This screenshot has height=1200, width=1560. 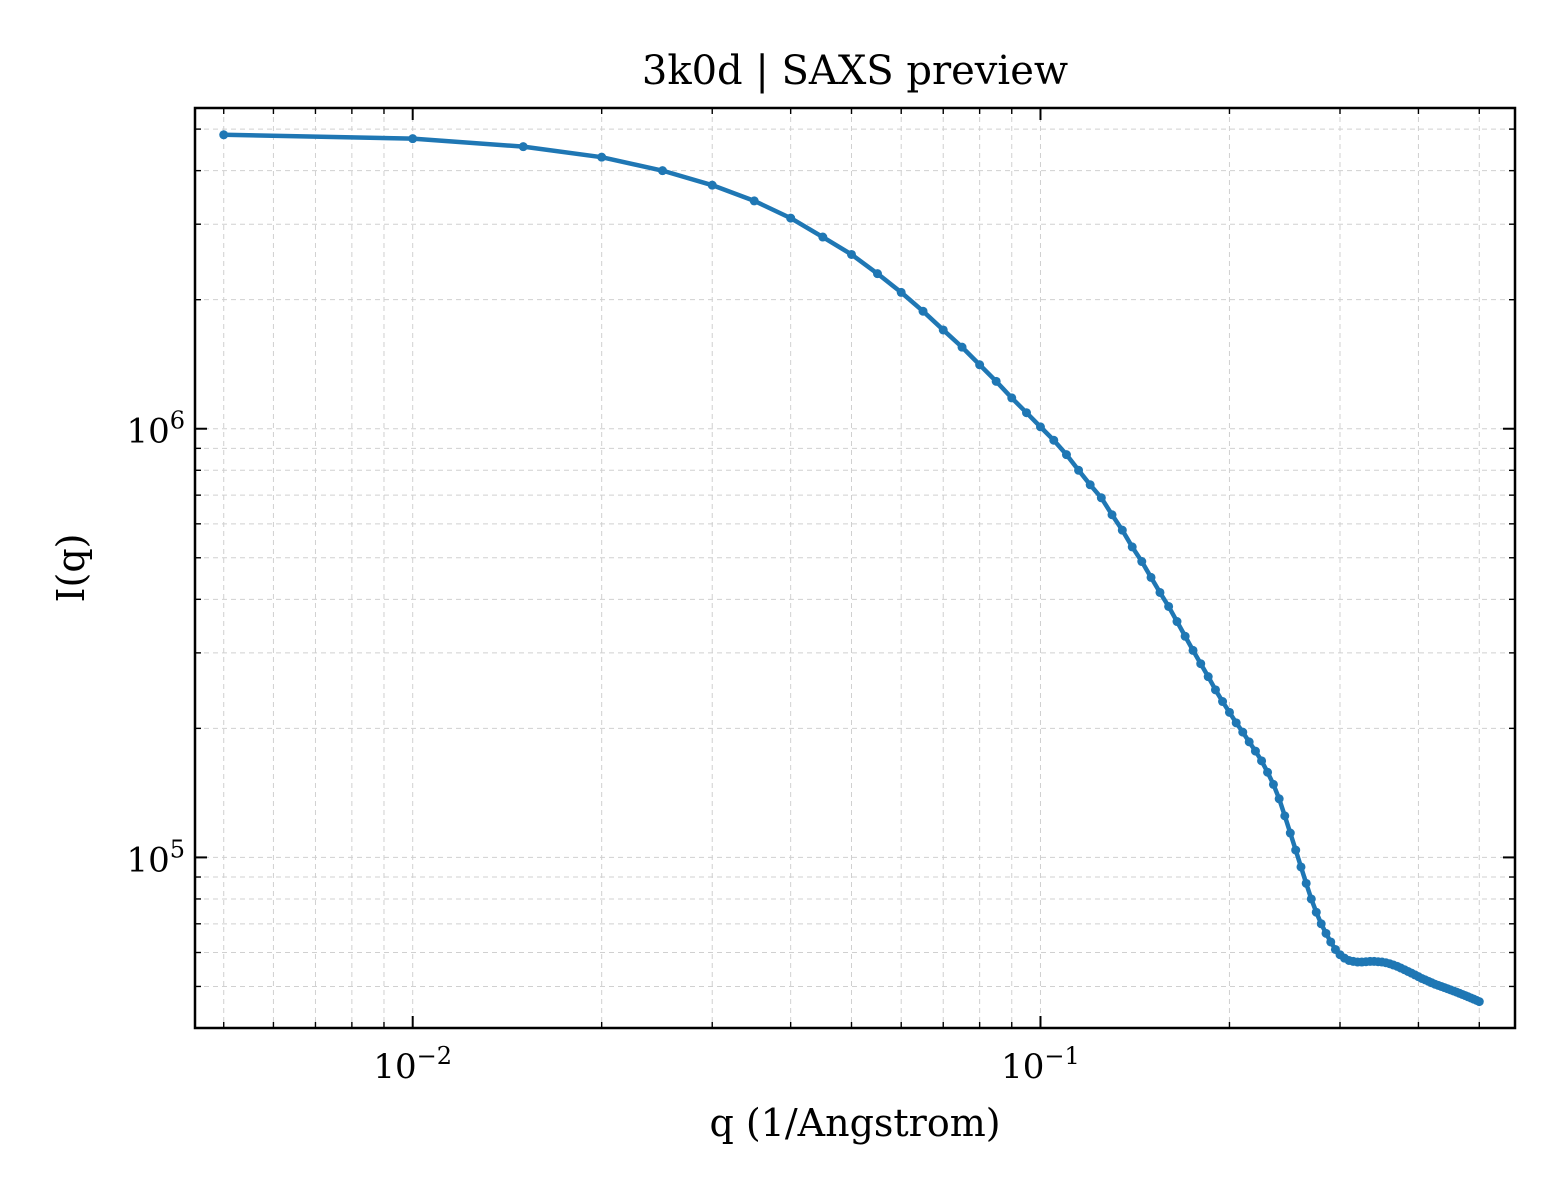 What do you see at coordinates (412, 1064) in the screenshot?
I see `x-tick-label: 10⁻²` at bounding box center [412, 1064].